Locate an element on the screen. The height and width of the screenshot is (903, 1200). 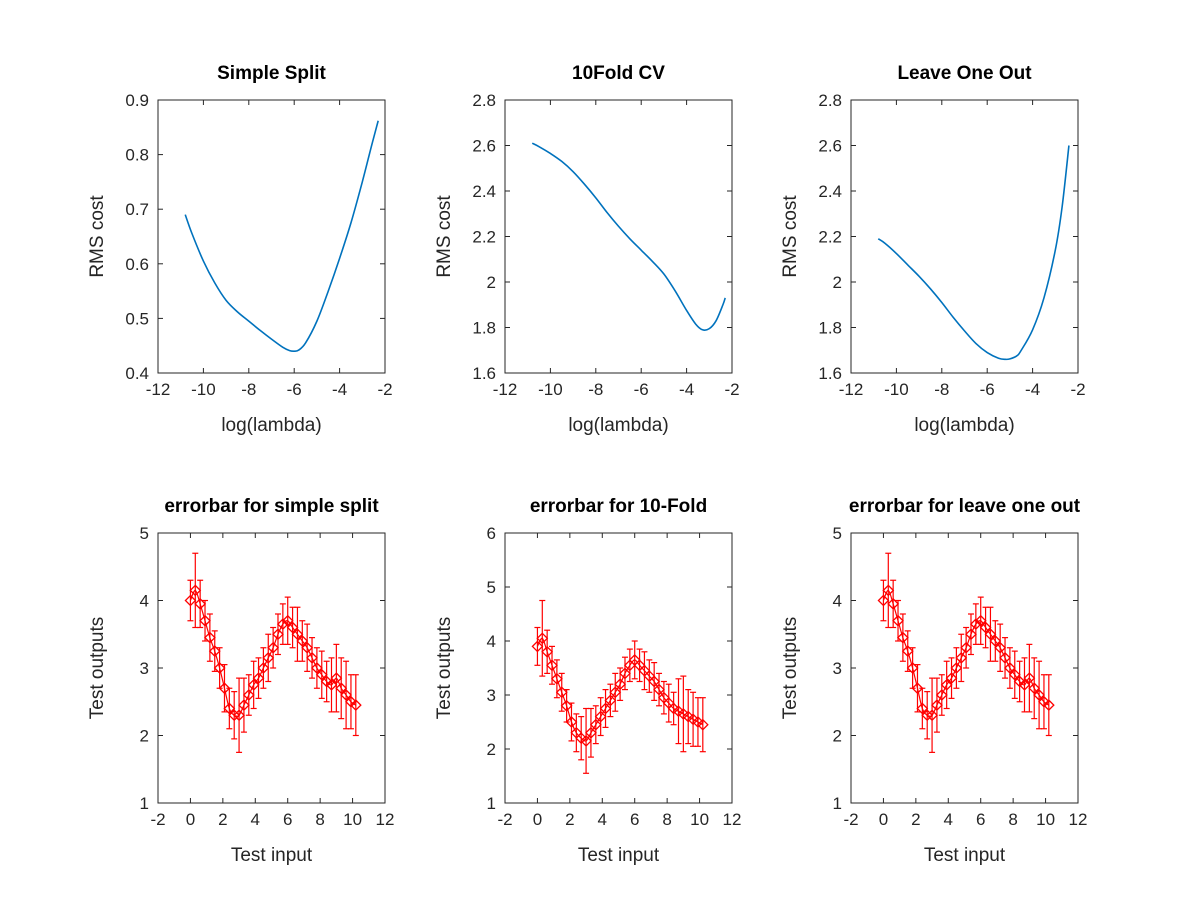
y-tick-label: 1.8 is located at coordinates (830, 328).